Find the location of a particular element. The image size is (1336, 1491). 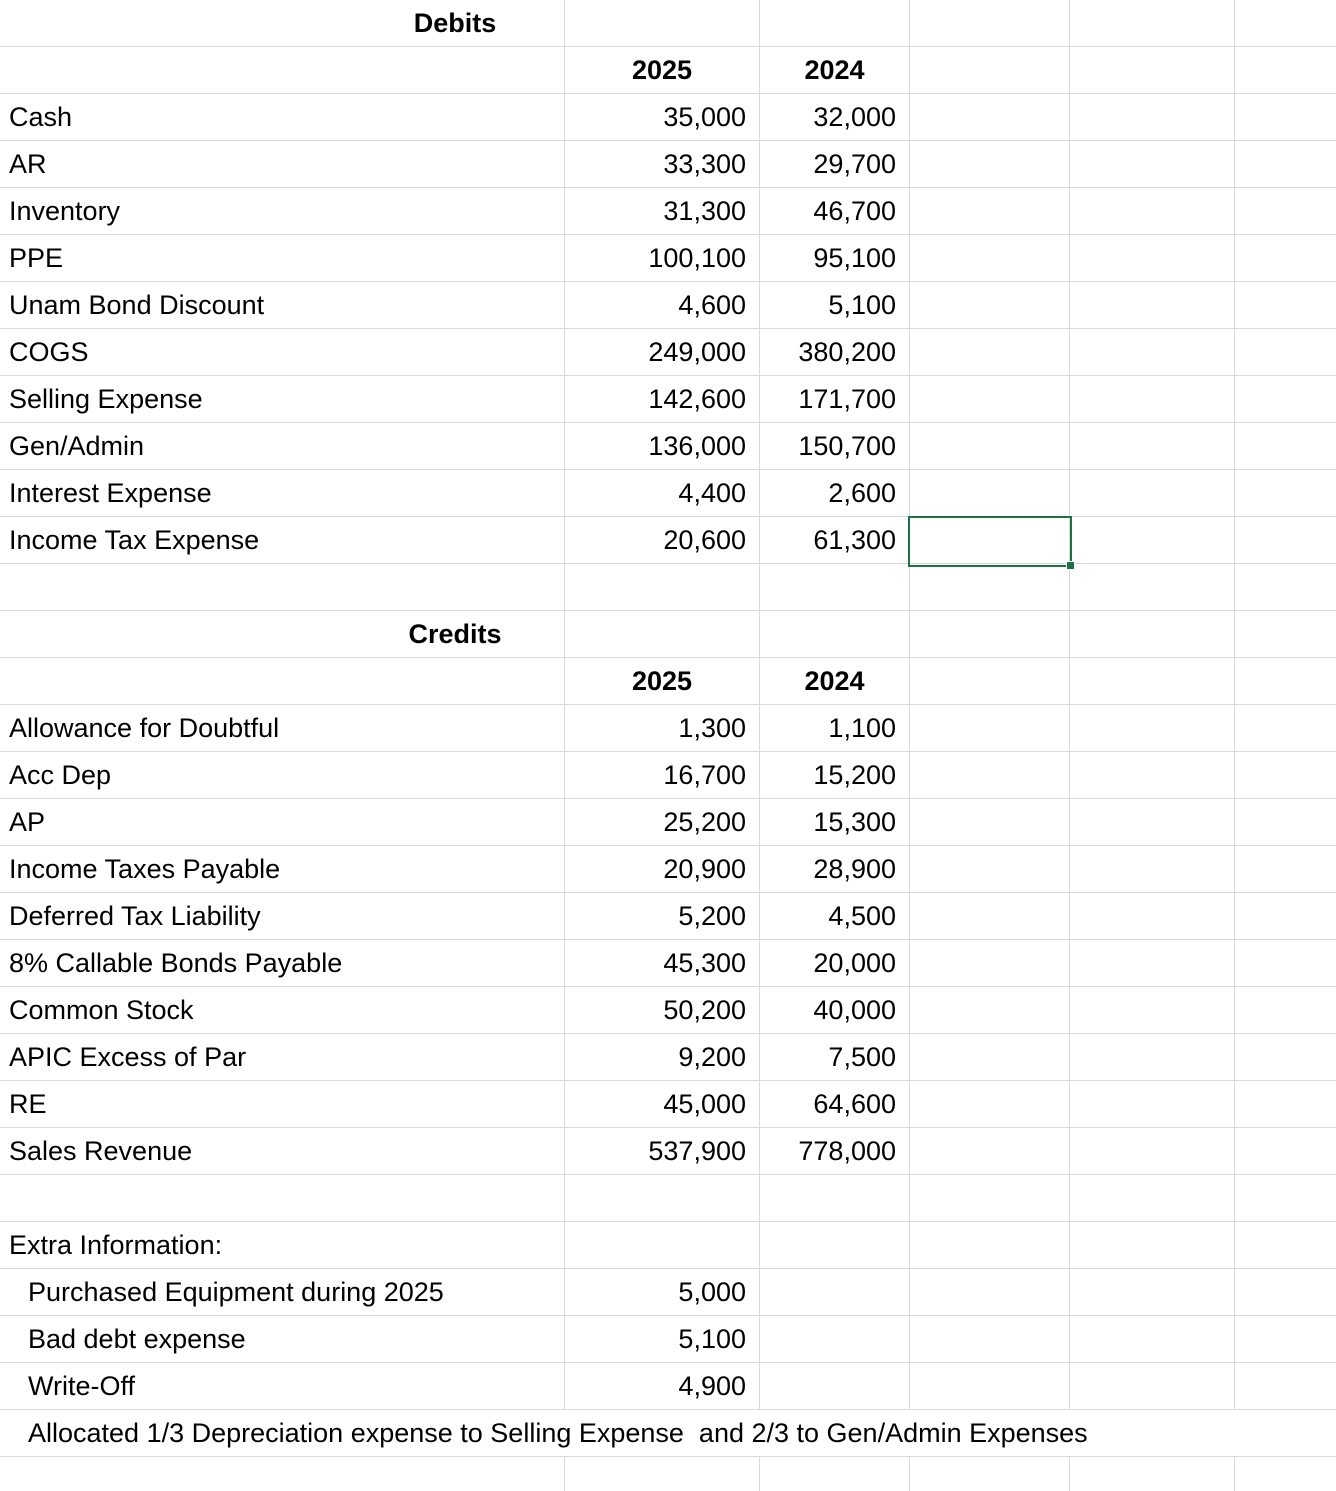

extra-item-value-cell: 5,100 is located at coordinates (662, 1339).